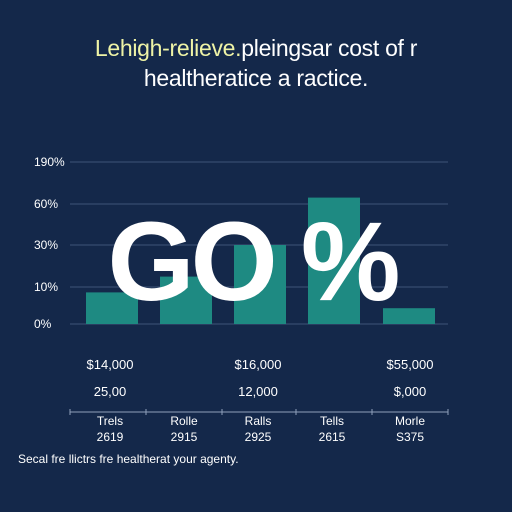 Image resolution: width=512 pixels, height=512 pixels. I want to click on category-year-label: 2615, so click(332, 437).